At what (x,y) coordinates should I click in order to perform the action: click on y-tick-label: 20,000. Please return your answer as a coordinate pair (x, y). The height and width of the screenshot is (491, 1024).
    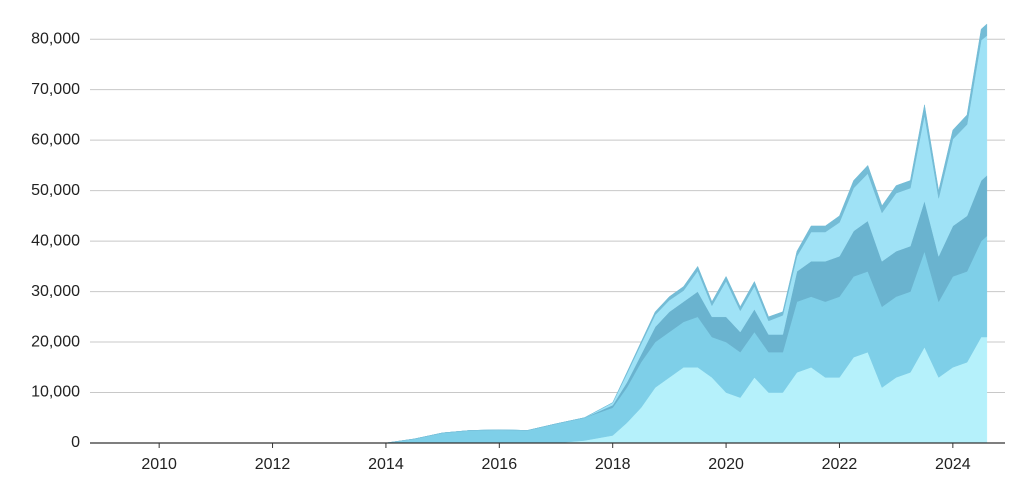
    Looking at the image, I should click on (55, 341).